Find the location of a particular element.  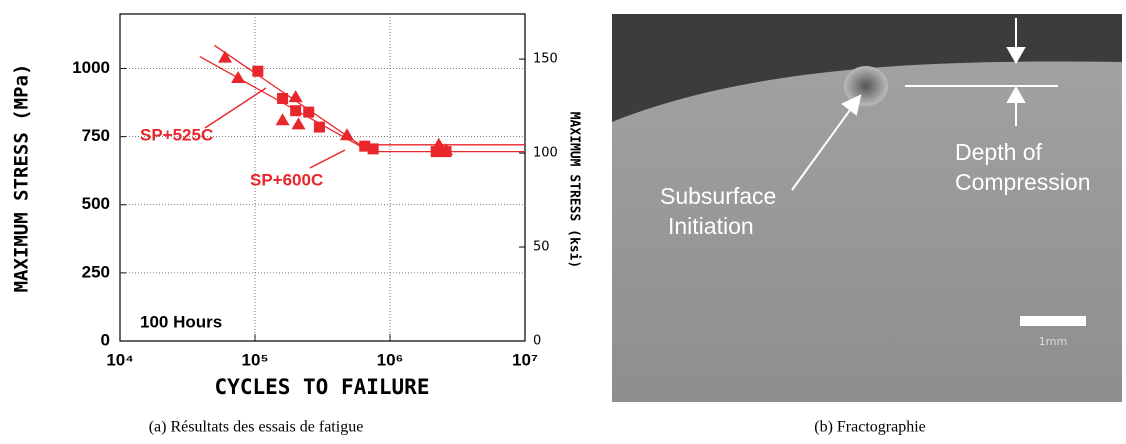

scale-bar-label: 1mm is located at coordinates (1053, 341).